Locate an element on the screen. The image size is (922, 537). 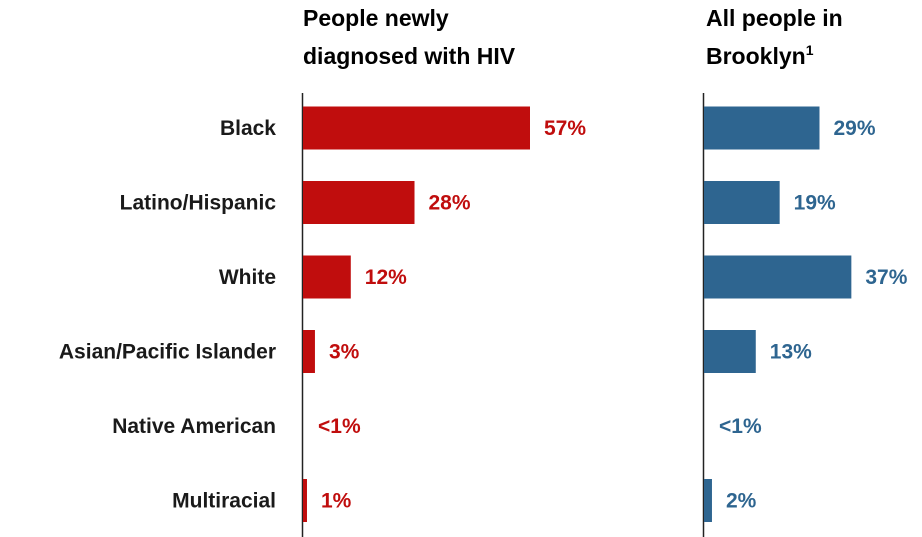
series-title-brooklyn-line-2: Brooklyn1 is located at coordinates (760, 55).